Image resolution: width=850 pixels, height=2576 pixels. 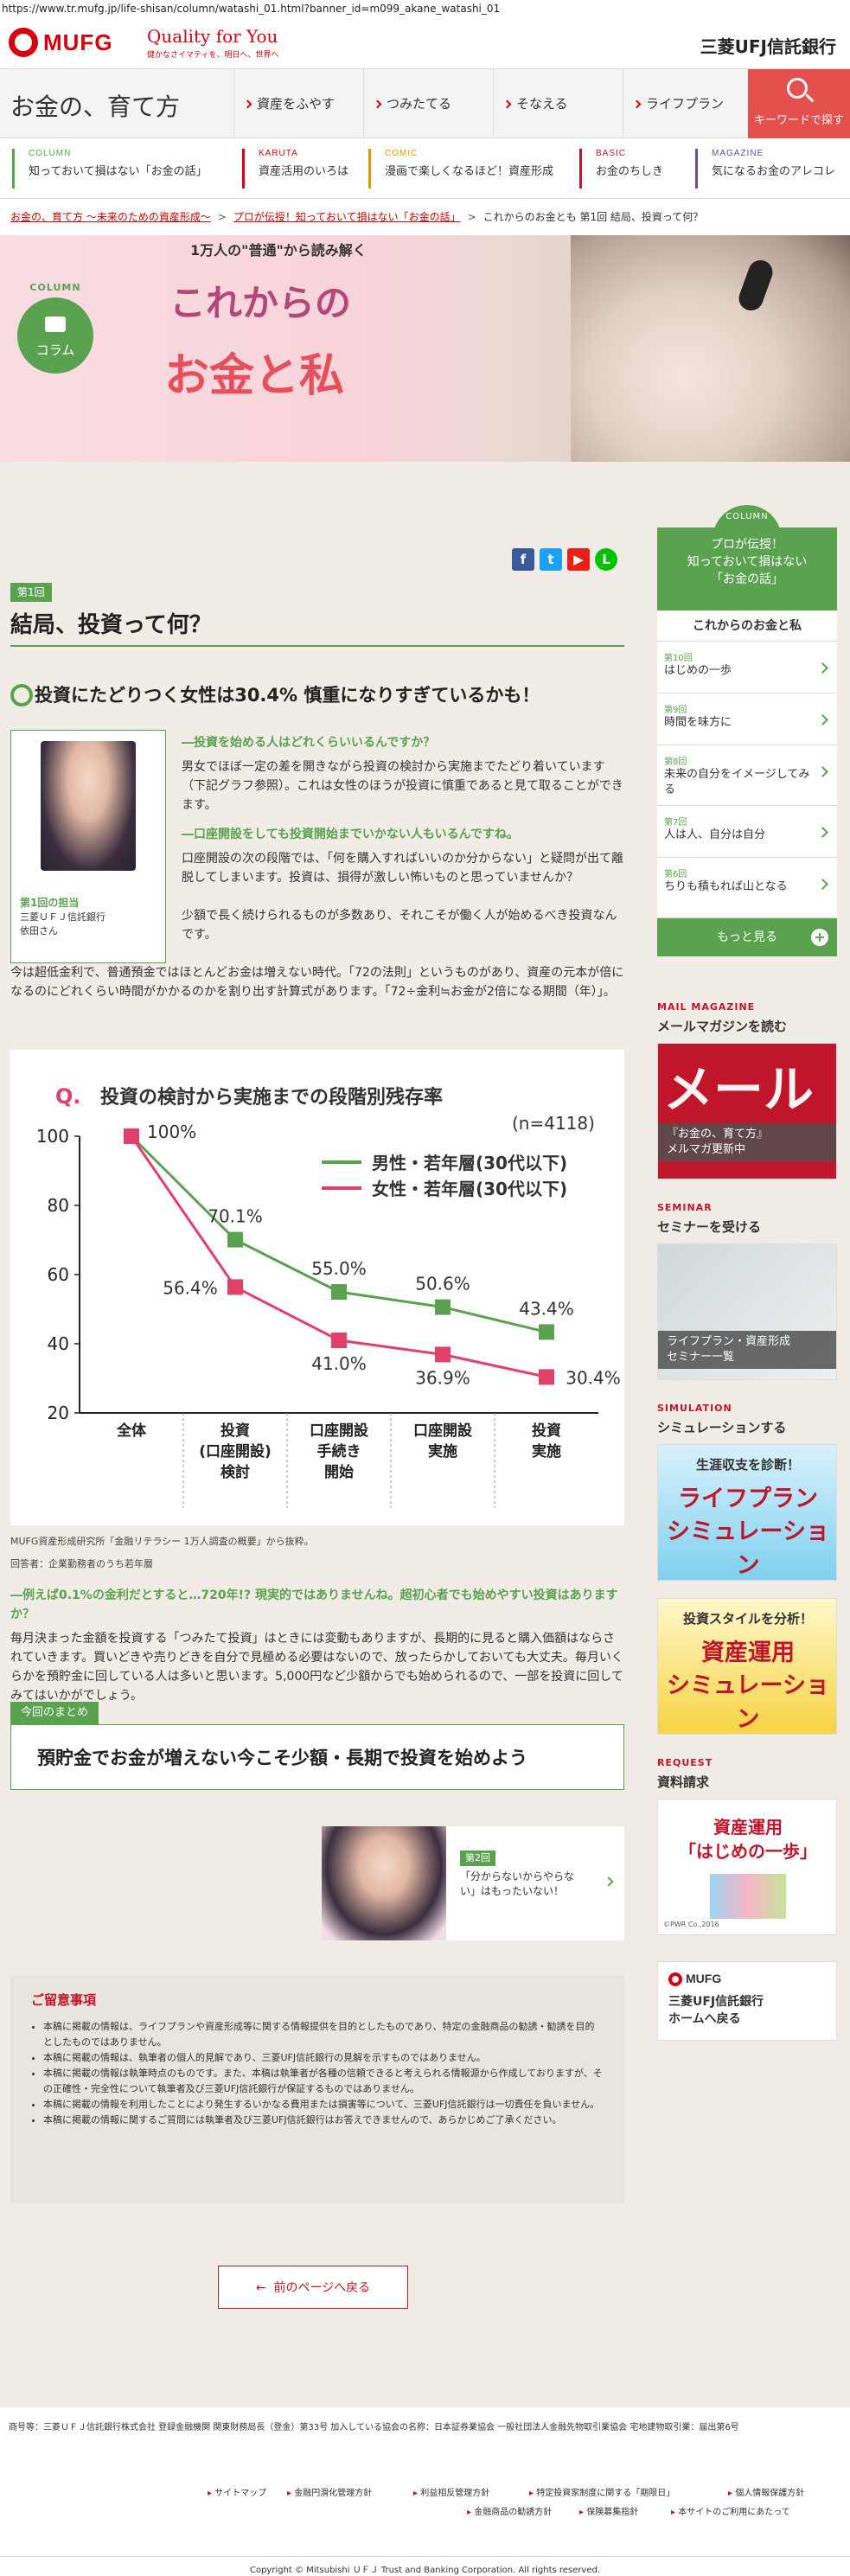 I want to click on nav-item-increase: 資産をふやす, so click(x=298, y=104).